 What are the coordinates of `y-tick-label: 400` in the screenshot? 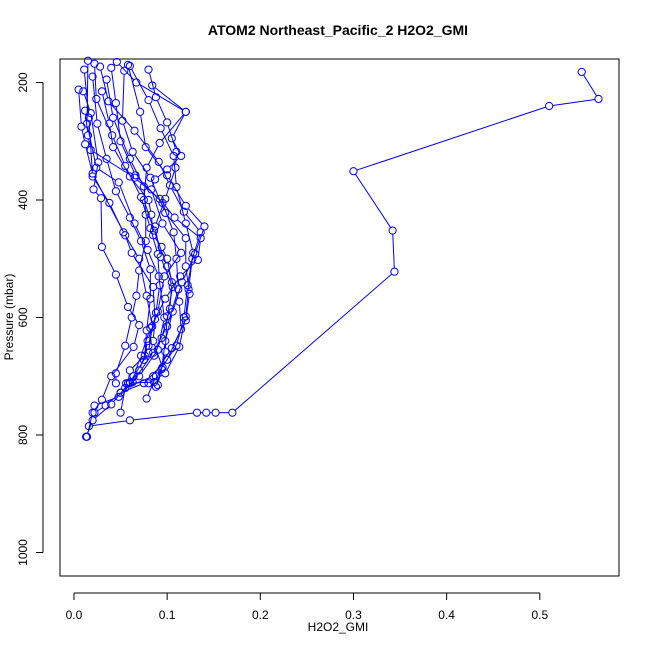 It's located at (23, 200).